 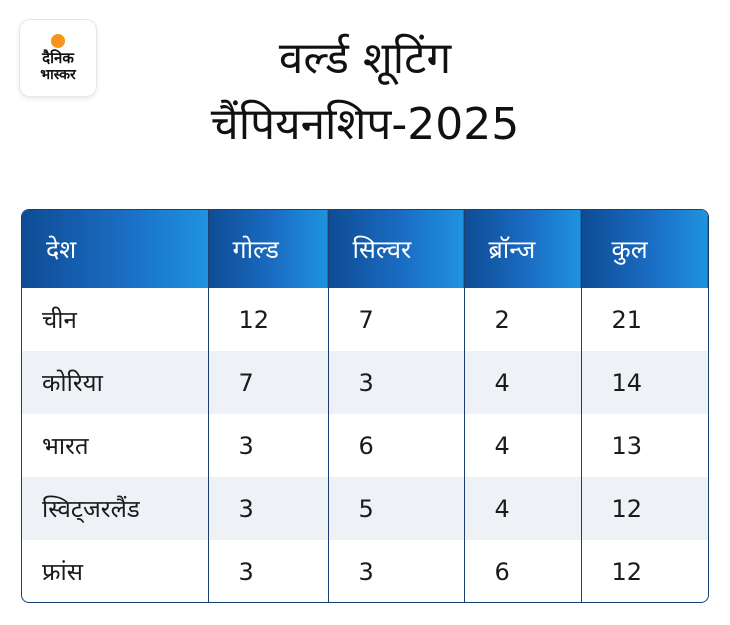 I want to click on table-header-row: देश गोल्ड सिल्वर ब्रॉन्ज कुल, so click(x=365, y=249).